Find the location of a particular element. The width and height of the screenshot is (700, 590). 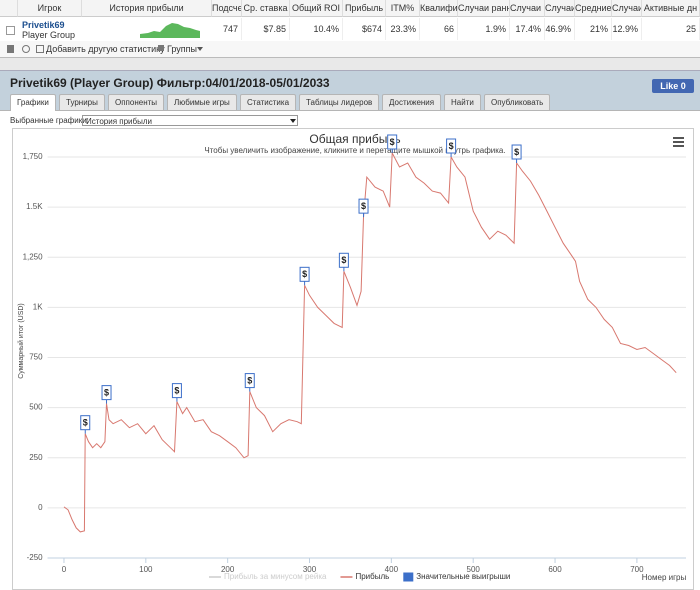

chart-title: Общая прибыль is located at coordinates (354, 139).